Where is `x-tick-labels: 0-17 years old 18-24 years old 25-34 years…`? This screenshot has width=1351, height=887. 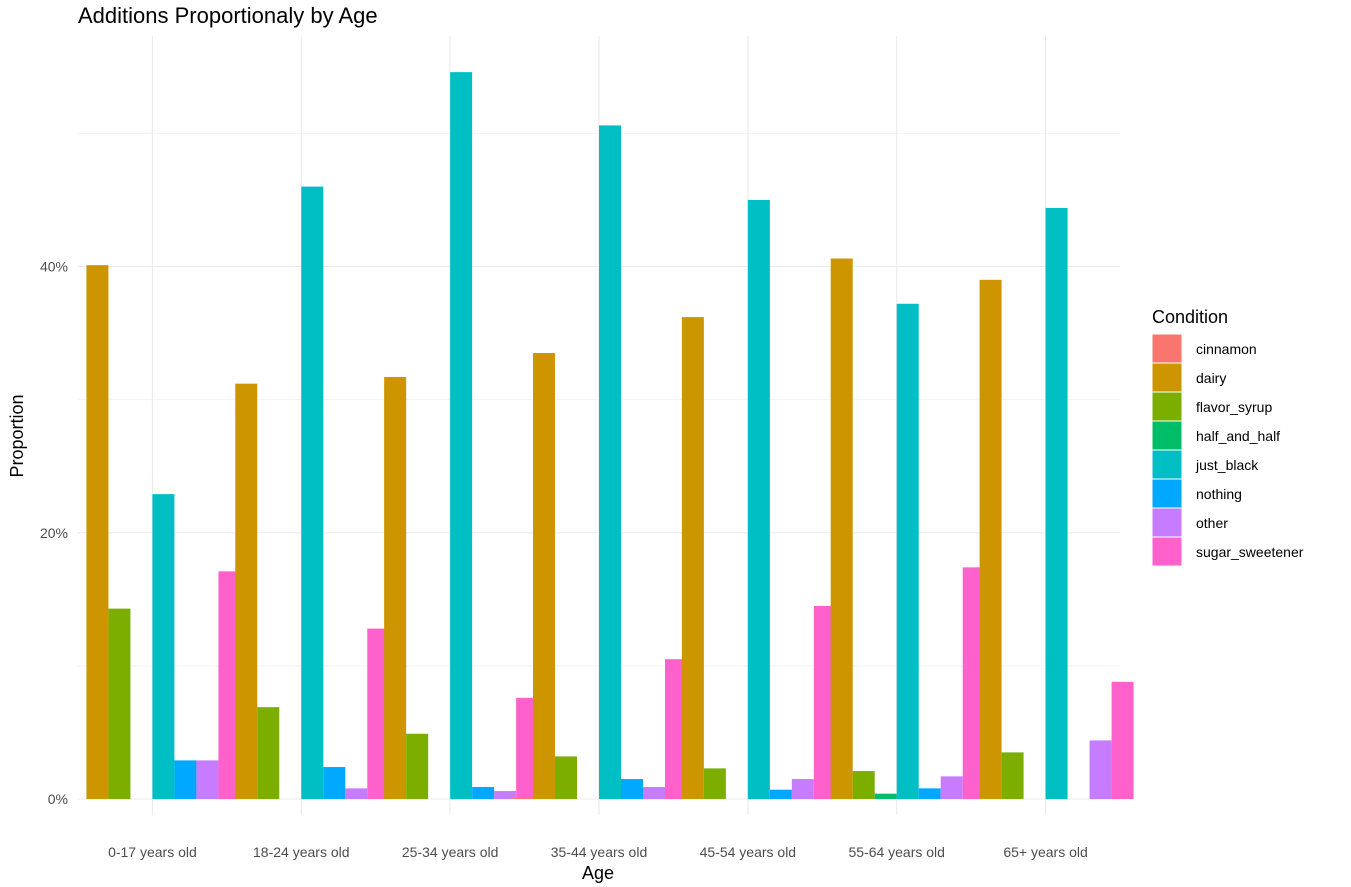 x-tick-labels: 0-17 years old 18-24 years old 25-34 years… is located at coordinates (598, 852).